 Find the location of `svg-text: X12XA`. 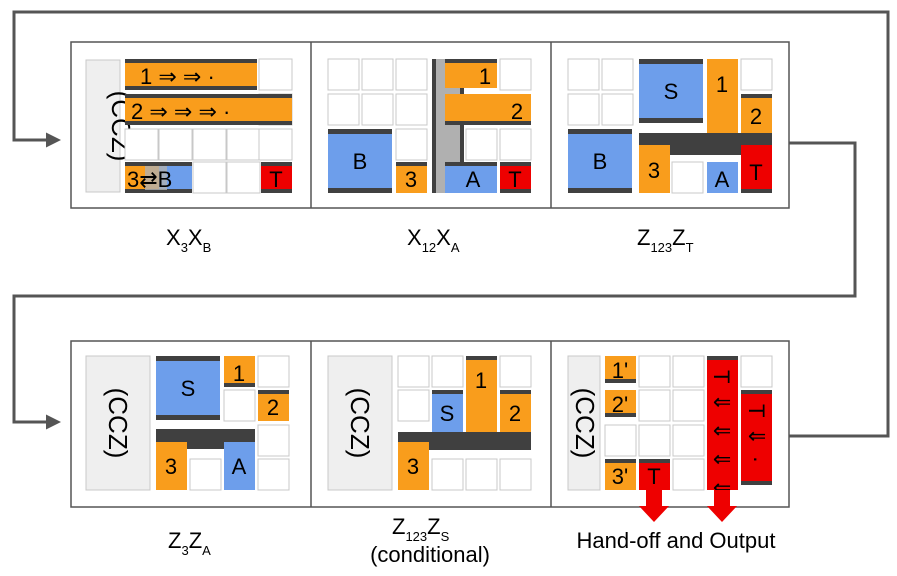

svg-text: X12XA is located at coordinates (433, 240).